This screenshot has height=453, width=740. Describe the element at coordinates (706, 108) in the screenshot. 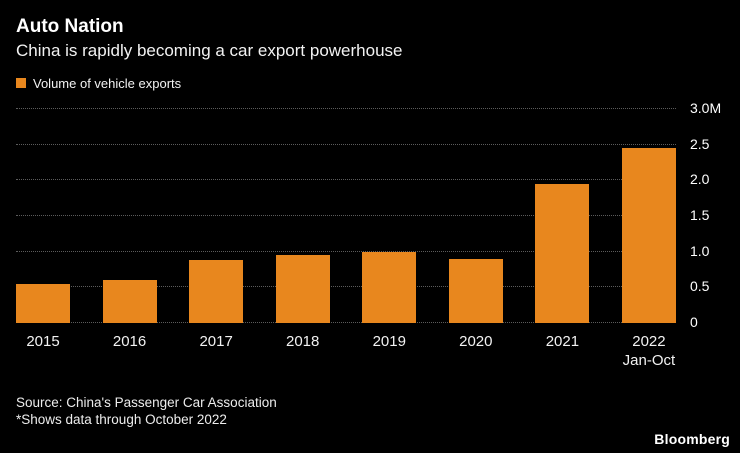

I see `y-axis-tick-label: 3.0M` at that location.